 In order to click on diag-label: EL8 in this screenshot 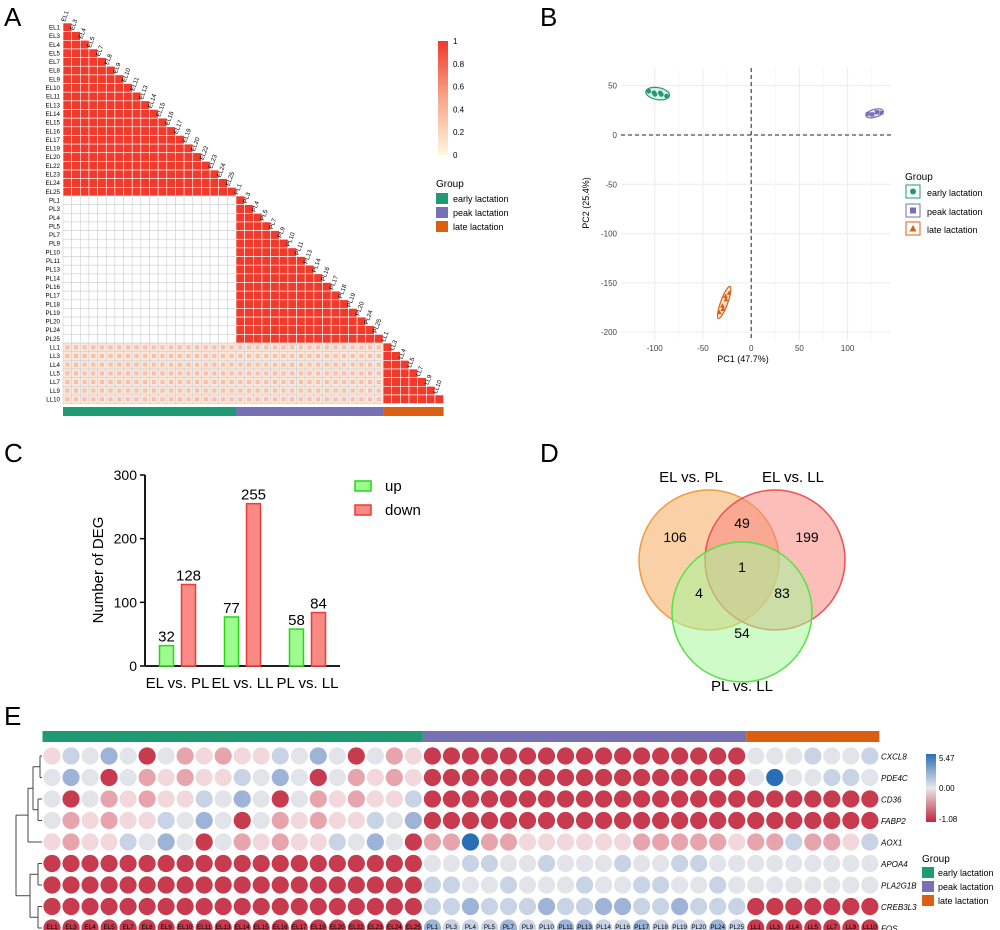, I will do `click(109, 59)`.